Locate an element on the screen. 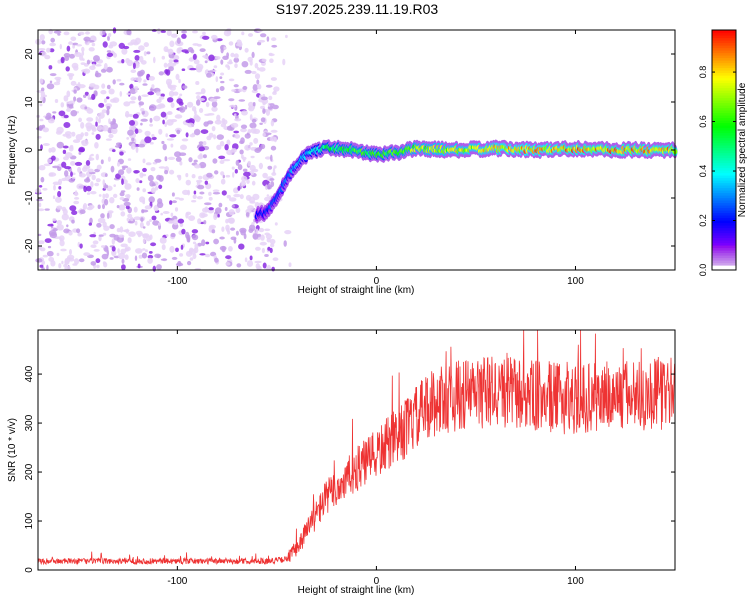  snr-y-label: SNR (10 * v/v) is located at coordinates (12, 450).